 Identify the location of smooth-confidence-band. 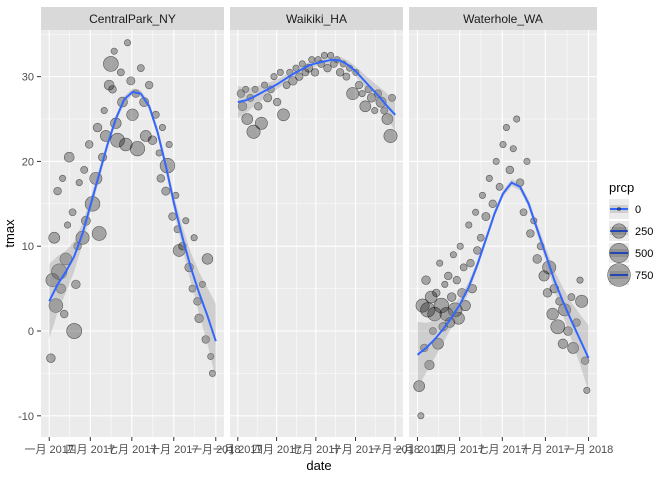
(316, 93).